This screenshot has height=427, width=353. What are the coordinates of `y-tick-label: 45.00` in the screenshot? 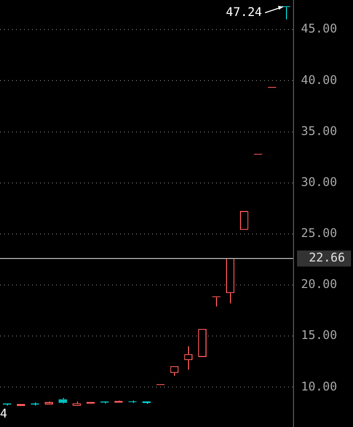 It's located at (319, 29).